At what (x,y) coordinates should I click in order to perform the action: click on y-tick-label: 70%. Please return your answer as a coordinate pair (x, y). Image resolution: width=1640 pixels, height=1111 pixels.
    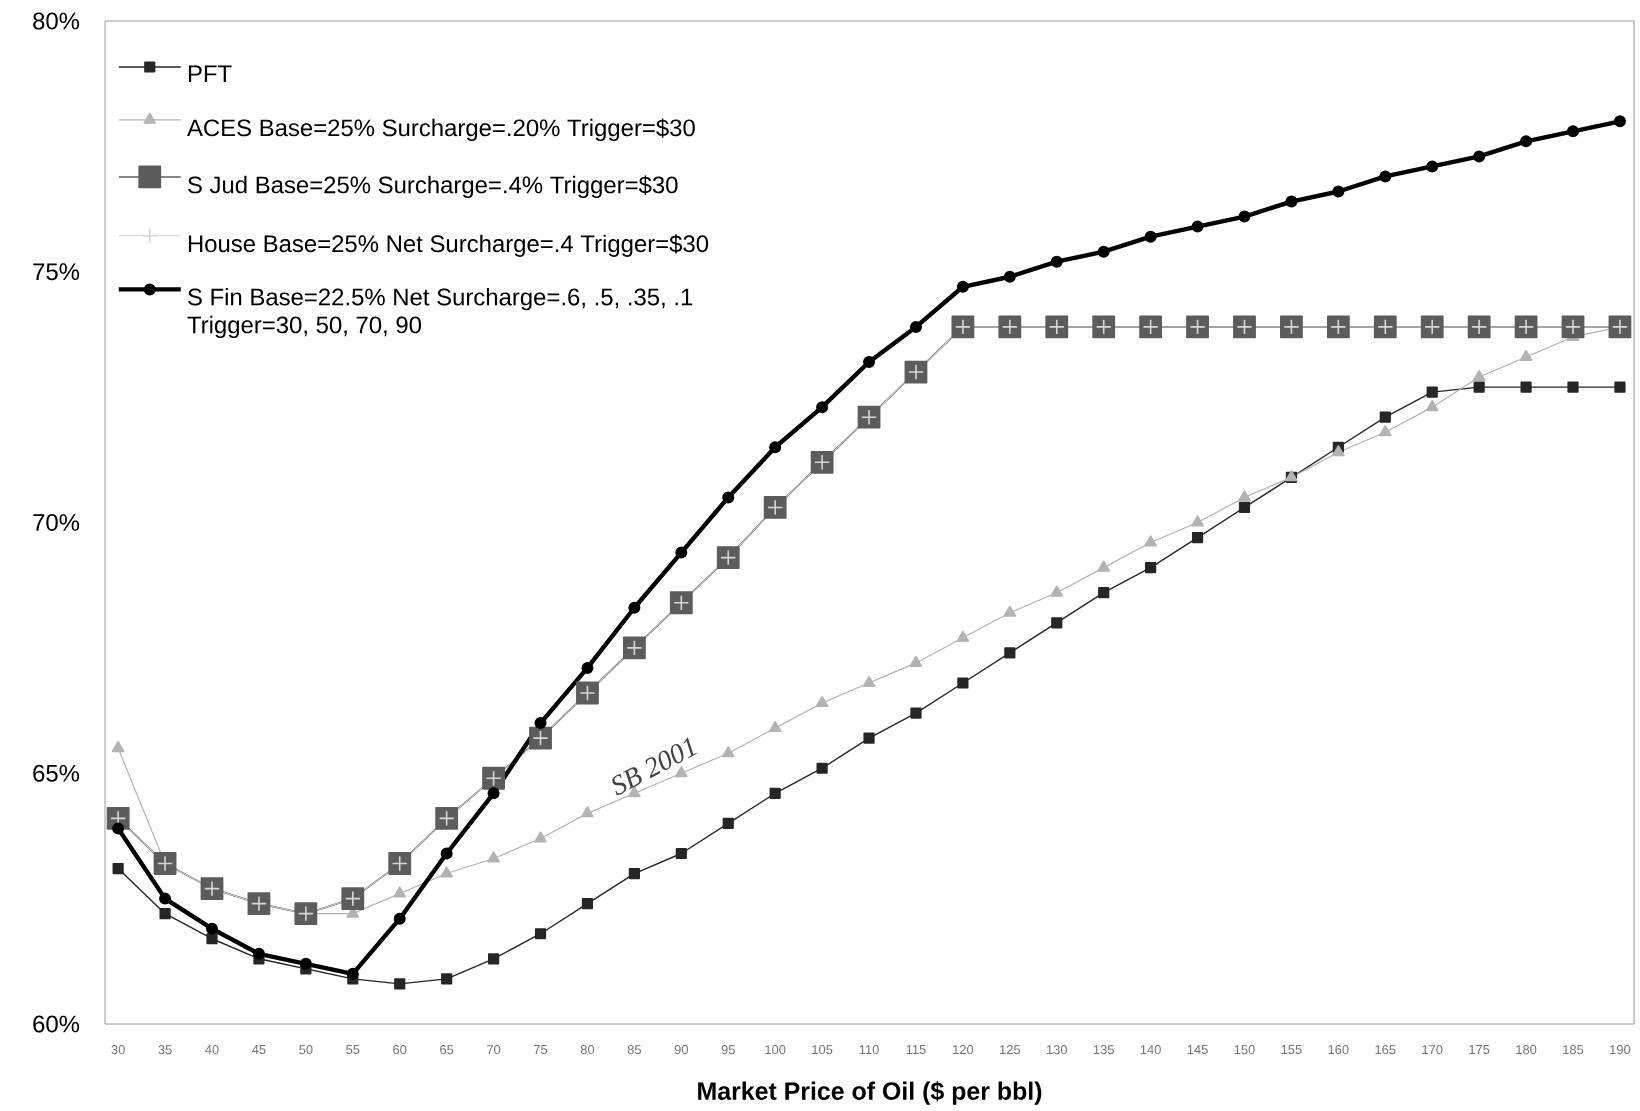
    Looking at the image, I should click on (56, 522).